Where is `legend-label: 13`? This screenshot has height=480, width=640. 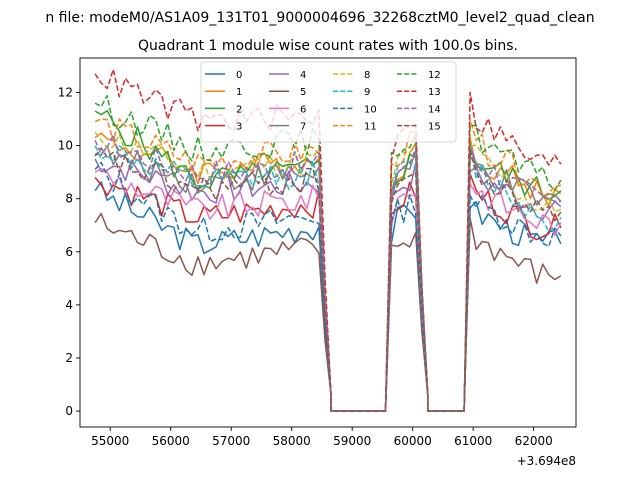 legend-label: 13 is located at coordinates (434, 92).